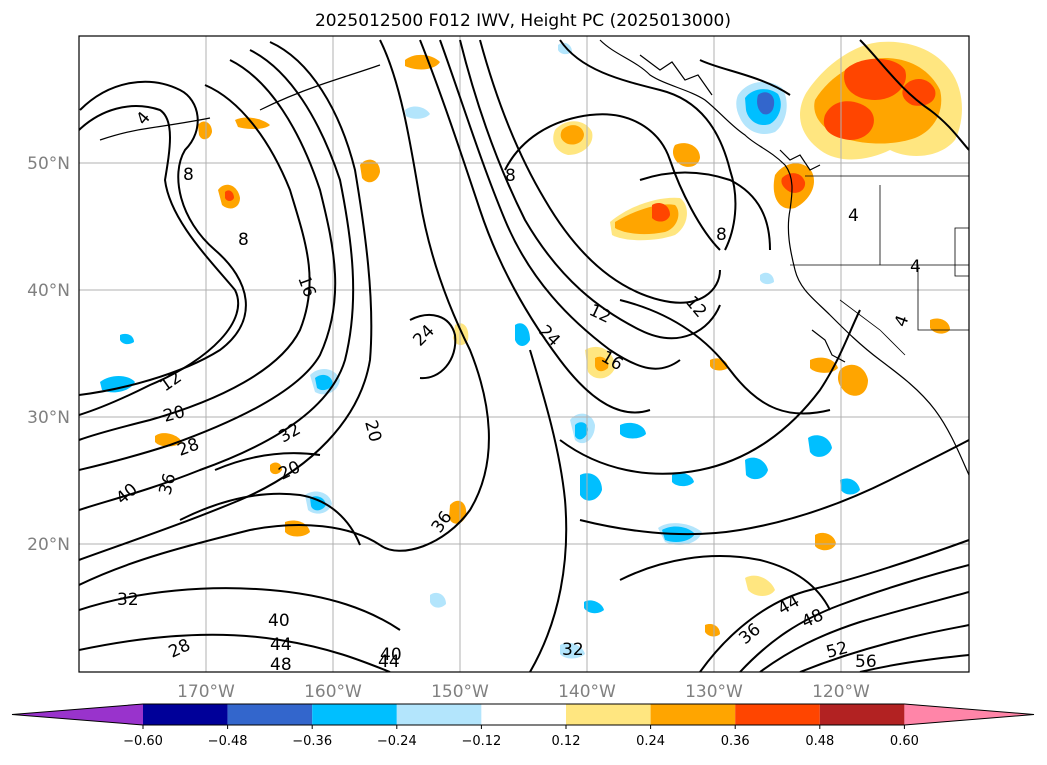 This screenshot has width=1047, height=765. I want to click on colorbar-tick-label: −0.12, so click(481, 741).